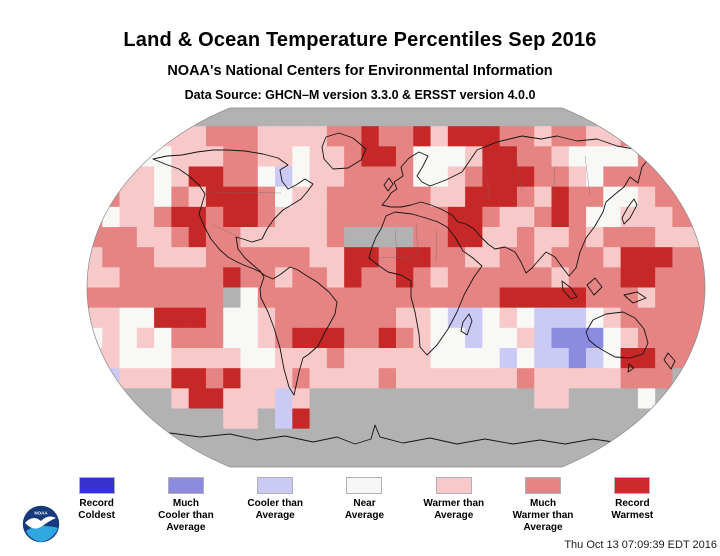 The width and height of the screenshot is (720, 556). I want to click on coast-madagascar, so click(466, 324).